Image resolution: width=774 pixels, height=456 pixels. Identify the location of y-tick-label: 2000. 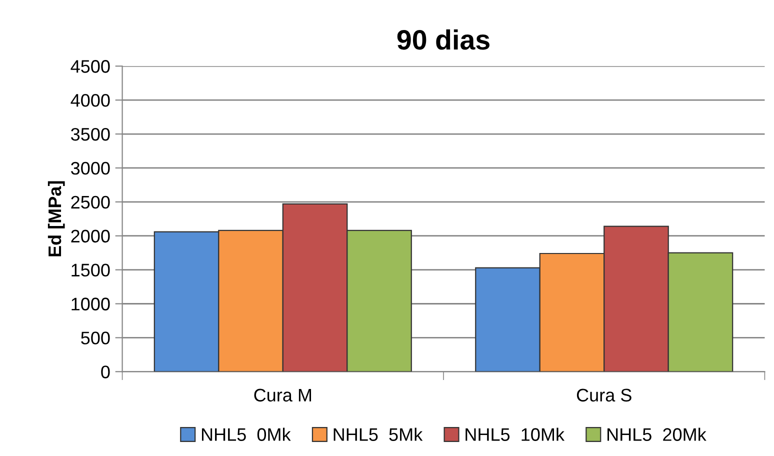
(90, 236).